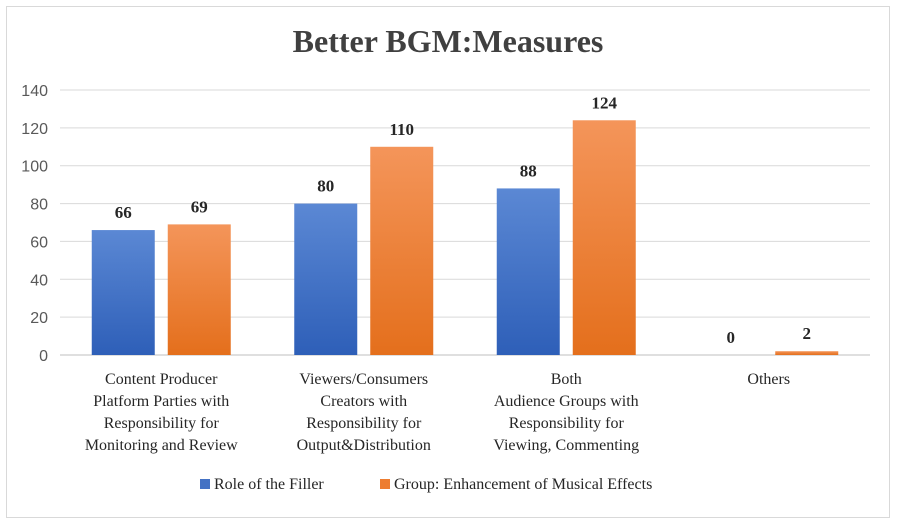  Describe the element at coordinates (34, 91) in the screenshot. I see `y-tick-label: 140` at that location.